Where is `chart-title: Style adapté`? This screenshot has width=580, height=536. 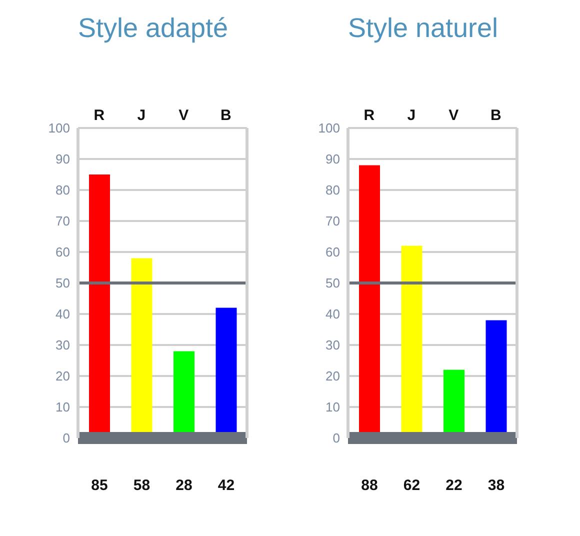
chart-title: Style adapté is located at coordinates (153, 28).